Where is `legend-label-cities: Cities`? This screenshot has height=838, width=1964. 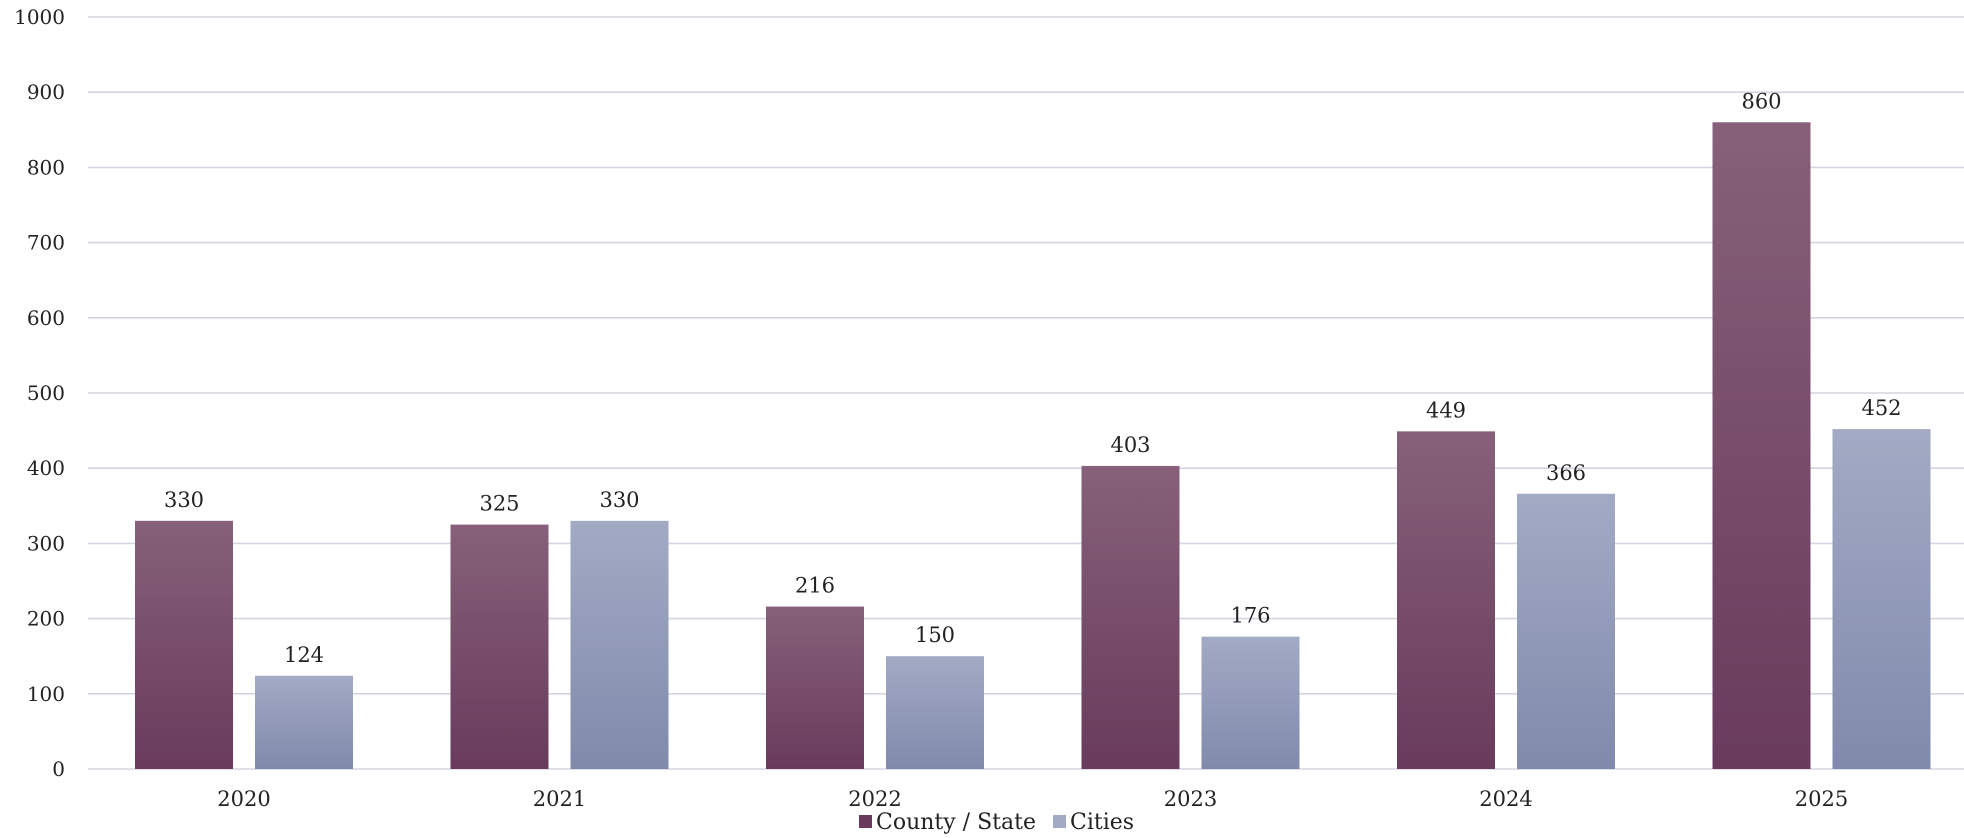
legend-label-cities: Cities is located at coordinates (1102, 822).